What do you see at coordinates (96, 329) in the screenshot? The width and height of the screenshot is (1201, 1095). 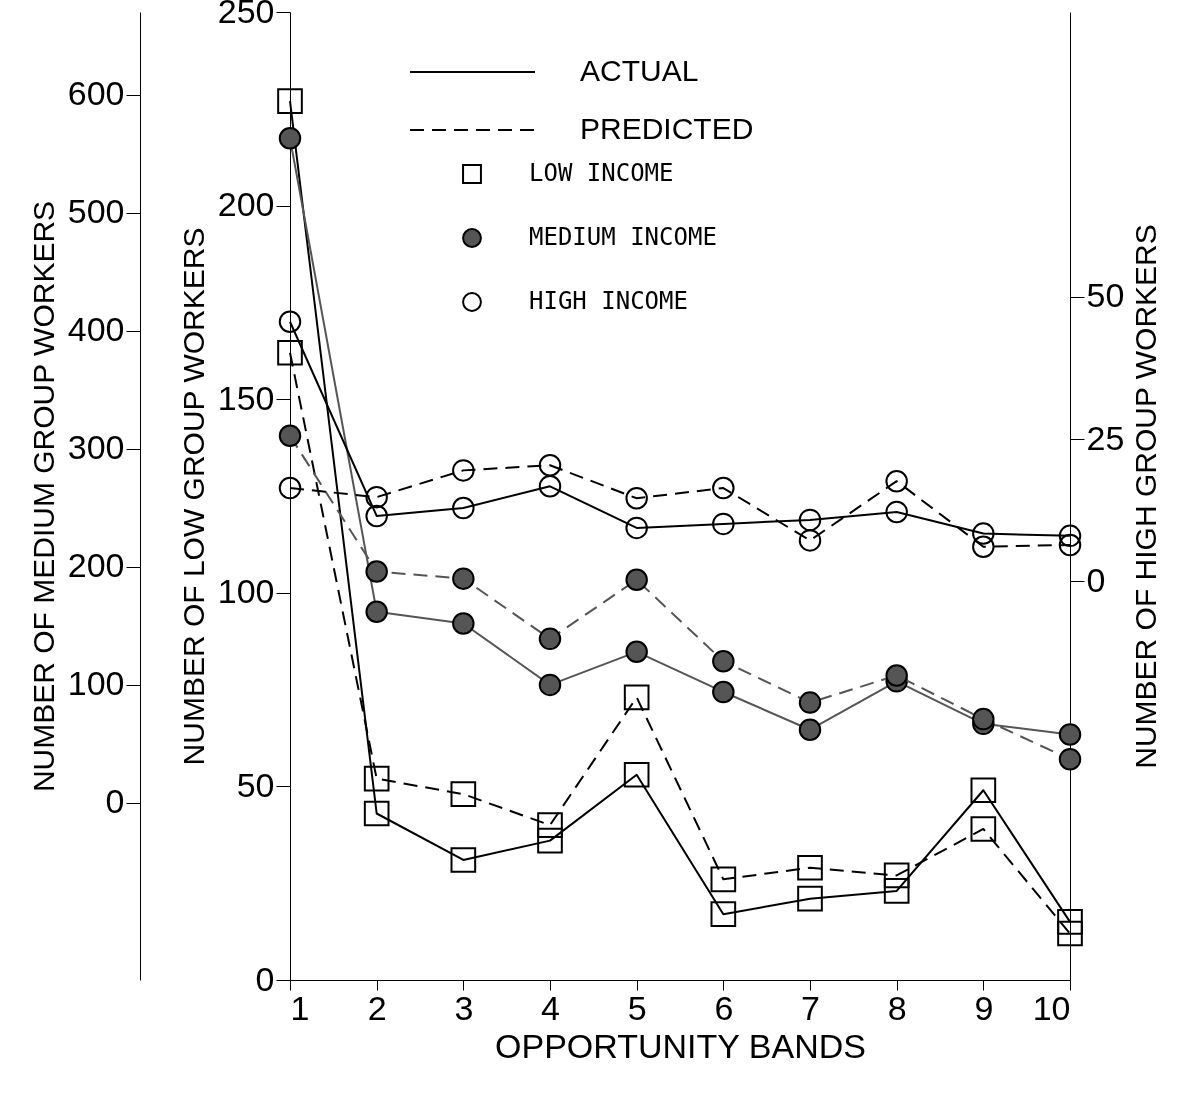 I see `y3-tick-label: 400` at bounding box center [96, 329].